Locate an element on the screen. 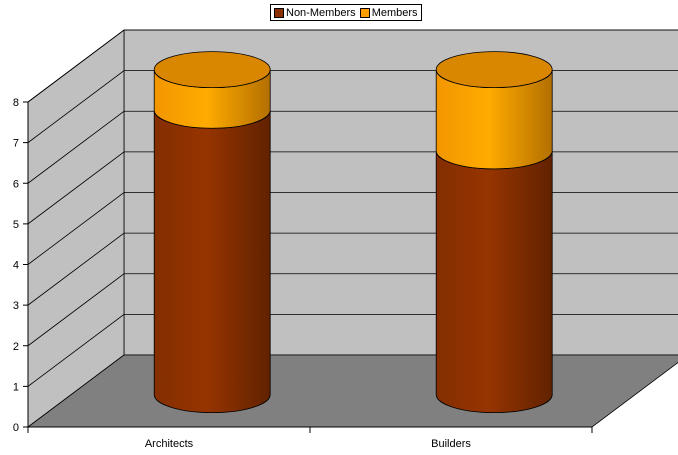 The image size is (678, 455). legend: Non-Members Members is located at coordinates (346, 12).